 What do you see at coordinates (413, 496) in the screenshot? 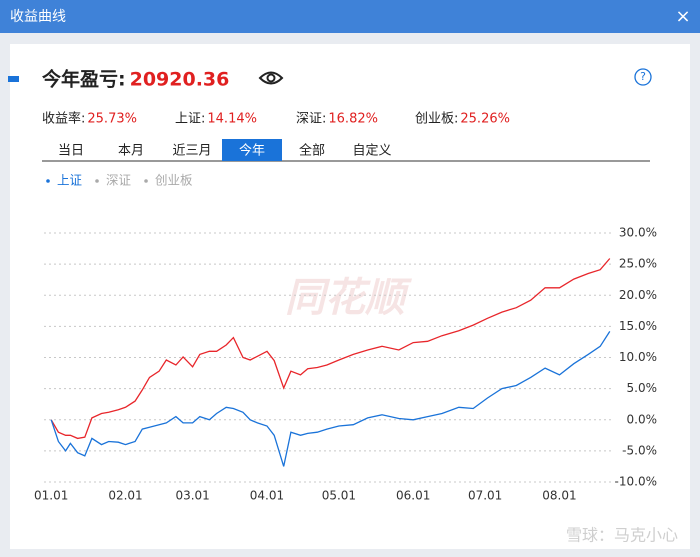
I see `x-tick-label: 06.01` at bounding box center [413, 496].